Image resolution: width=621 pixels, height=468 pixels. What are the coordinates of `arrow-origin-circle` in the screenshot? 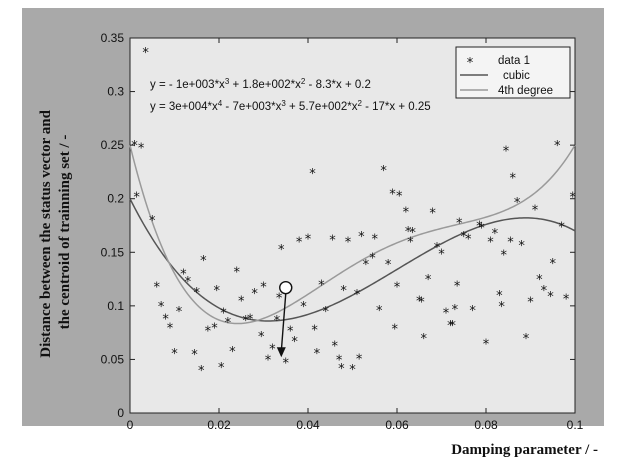 It's located at (286, 287).